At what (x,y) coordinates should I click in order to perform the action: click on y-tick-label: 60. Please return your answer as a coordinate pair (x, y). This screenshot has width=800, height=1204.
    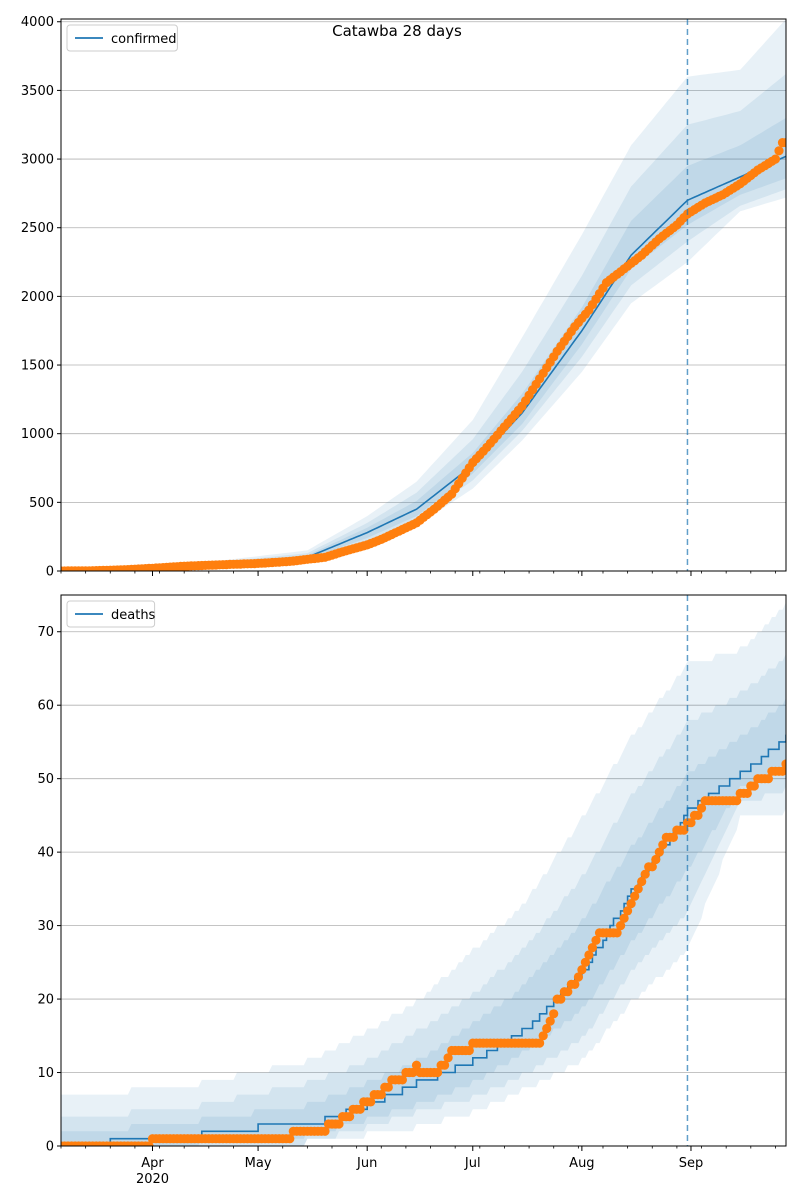
    Looking at the image, I should click on (45, 706).